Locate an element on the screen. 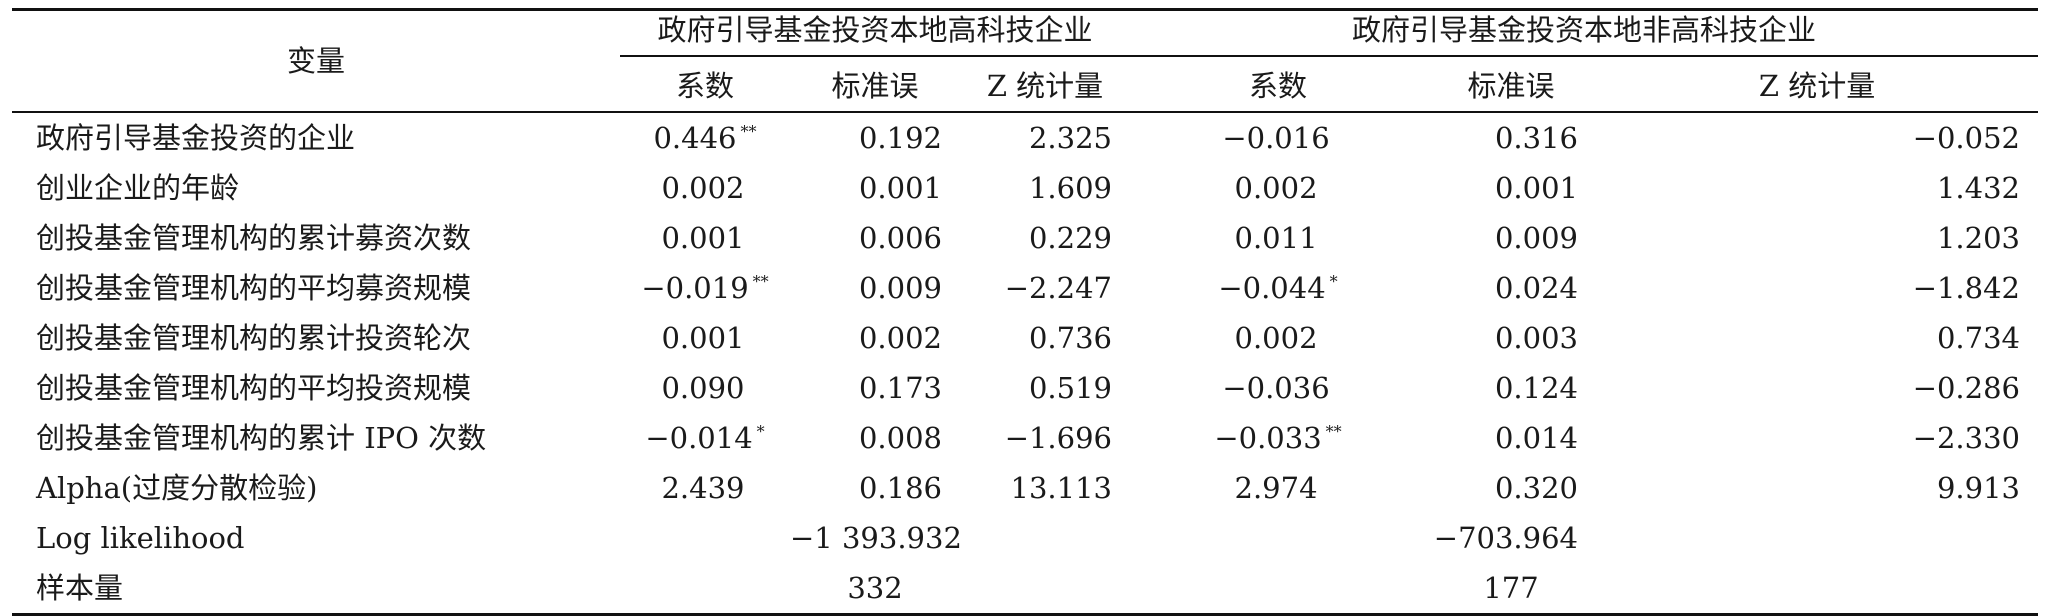 The width and height of the screenshot is (2048, 616). g1-se-cell: 0.192 is located at coordinates (900, 137).